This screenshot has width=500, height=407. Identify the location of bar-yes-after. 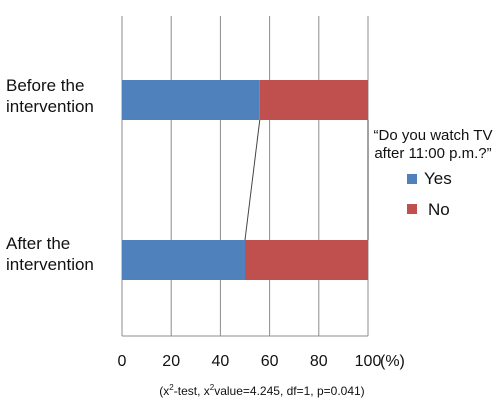
(183, 260).